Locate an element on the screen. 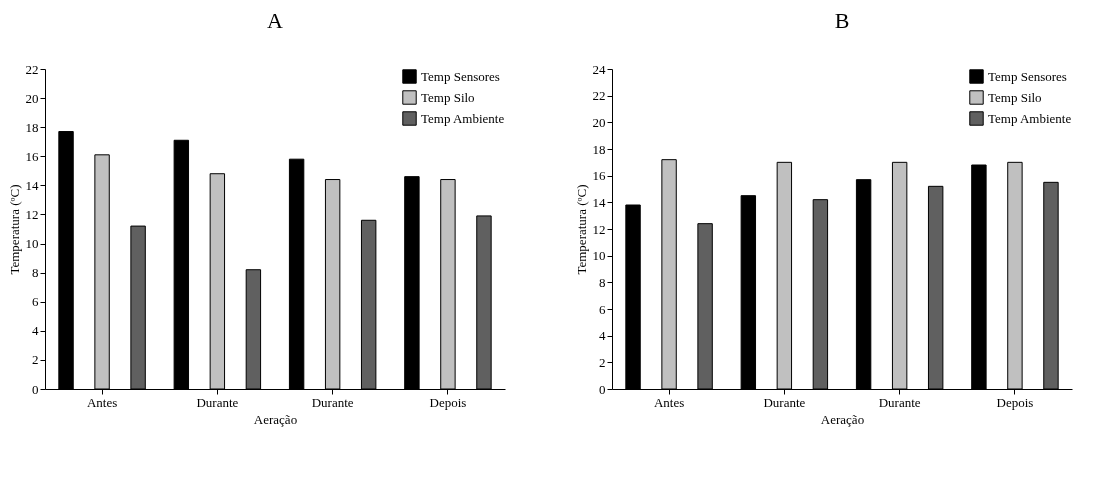 The height and width of the screenshot is (499, 1117). chart-title: A is located at coordinates (275, 20).